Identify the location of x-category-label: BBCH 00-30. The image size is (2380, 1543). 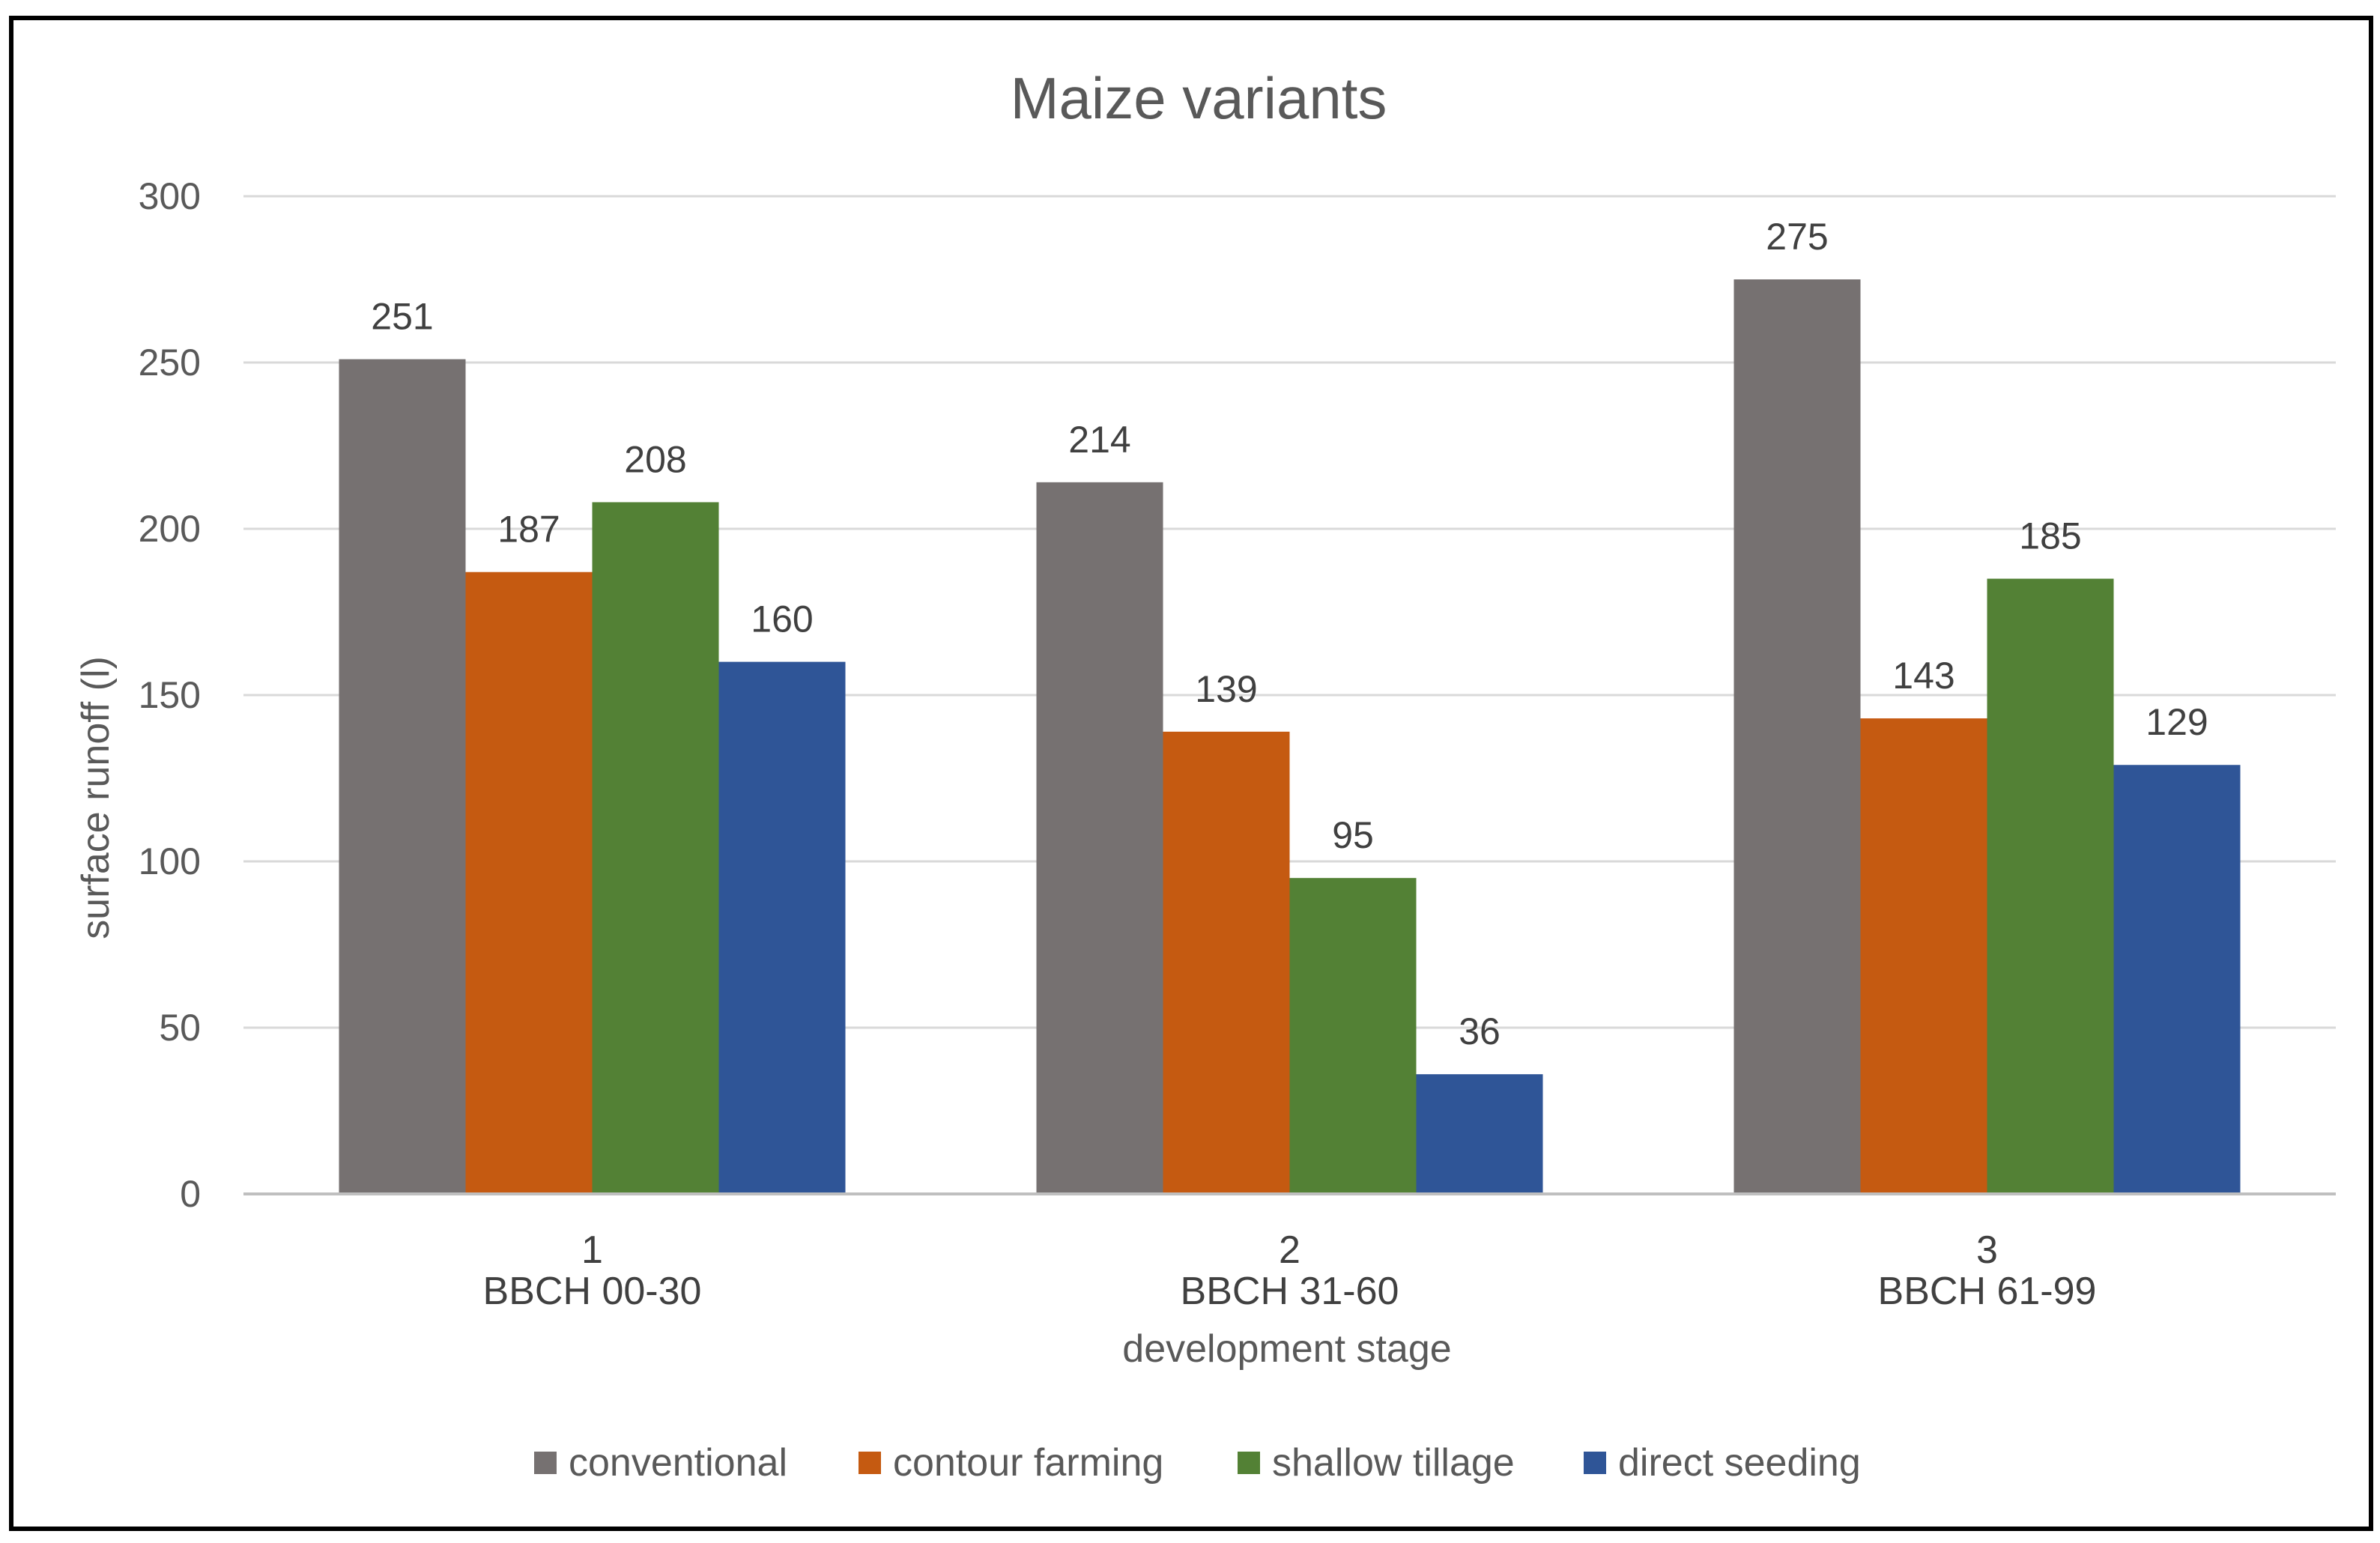
(592, 1291).